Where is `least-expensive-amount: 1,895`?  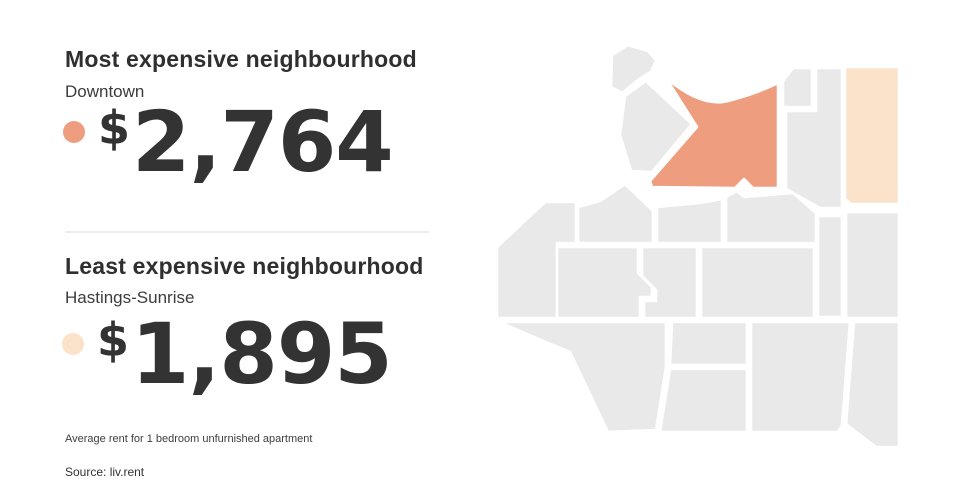
least-expensive-amount: 1,895 is located at coordinates (262, 354).